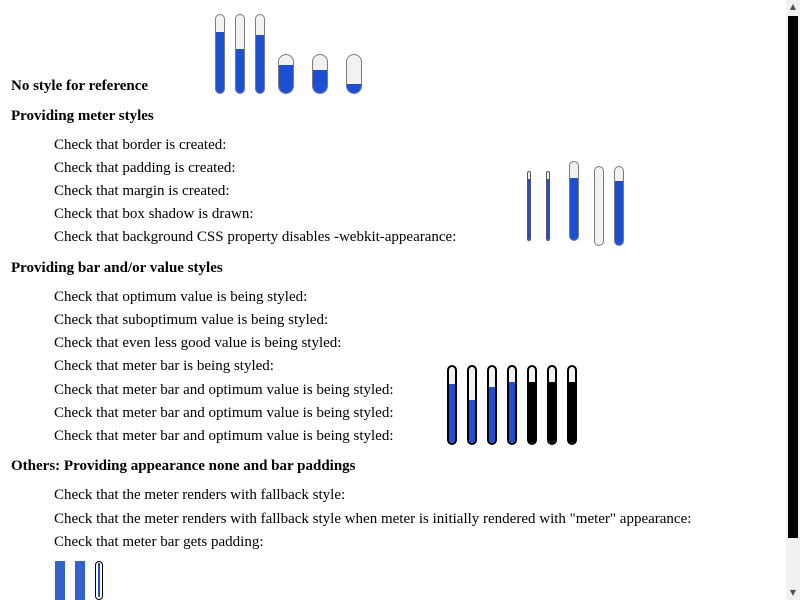 The height and width of the screenshot is (600, 800). I want to click on meter-bar-padding, so click(99, 580).